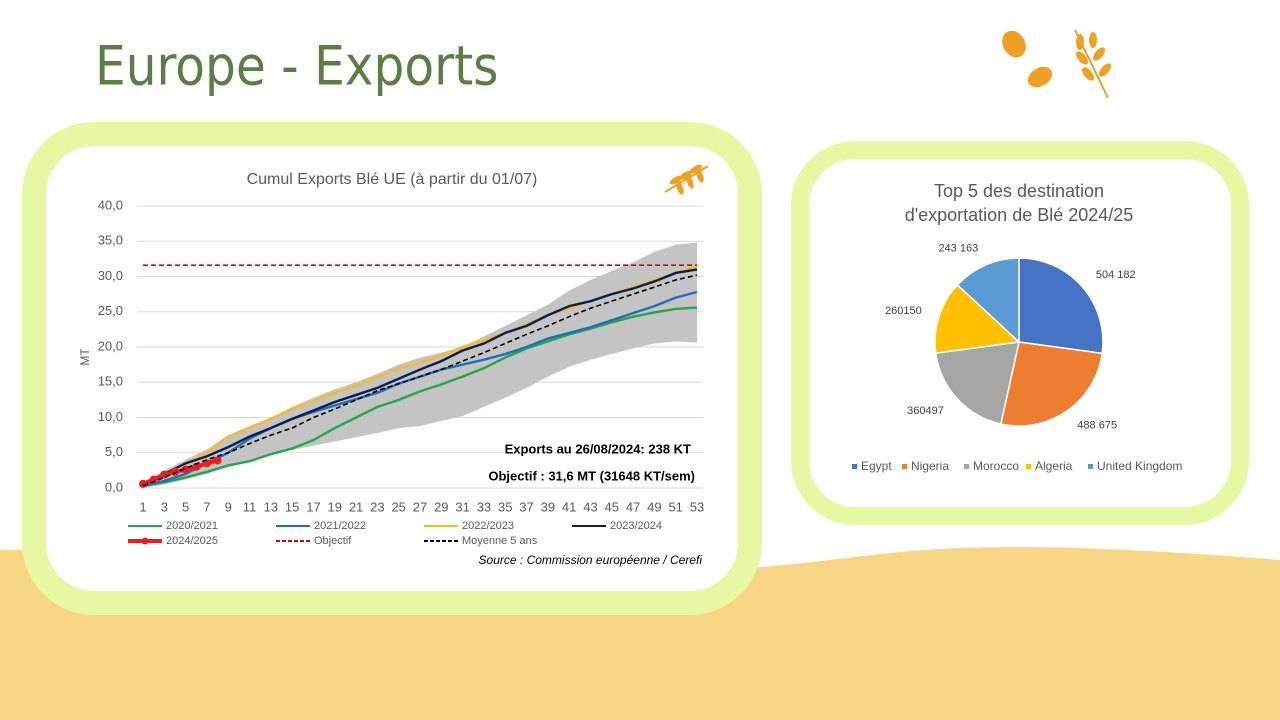 The width and height of the screenshot is (1280, 720). Describe the element at coordinates (996, 466) in the screenshot. I see `legend-label: Morocco` at that location.